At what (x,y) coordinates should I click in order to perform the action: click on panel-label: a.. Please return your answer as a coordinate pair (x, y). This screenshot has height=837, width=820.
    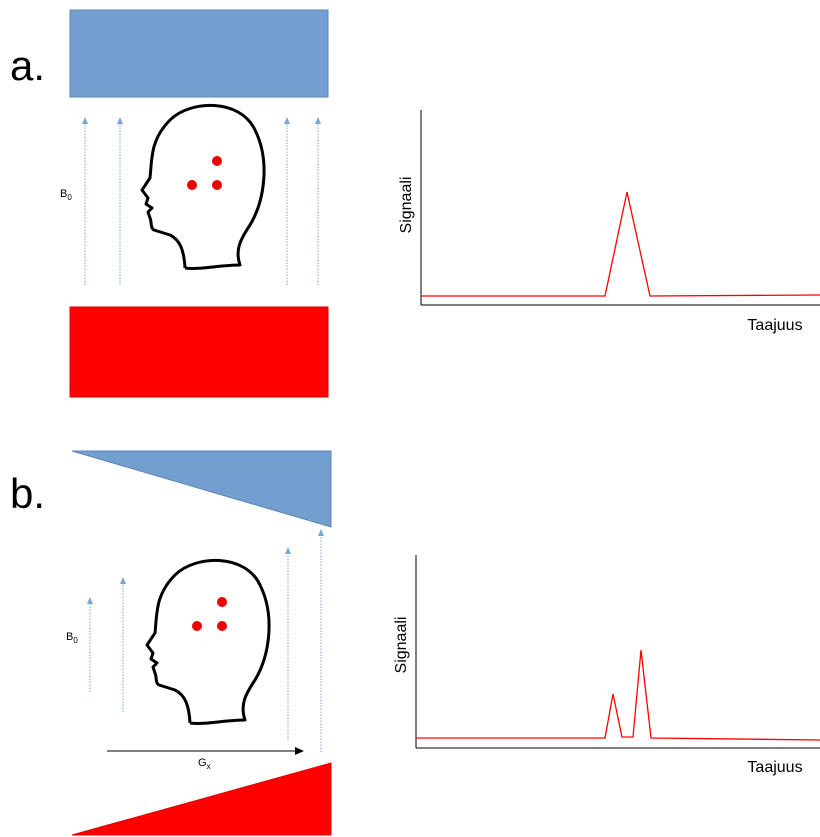
    Looking at the image, I should click on (27, 65).